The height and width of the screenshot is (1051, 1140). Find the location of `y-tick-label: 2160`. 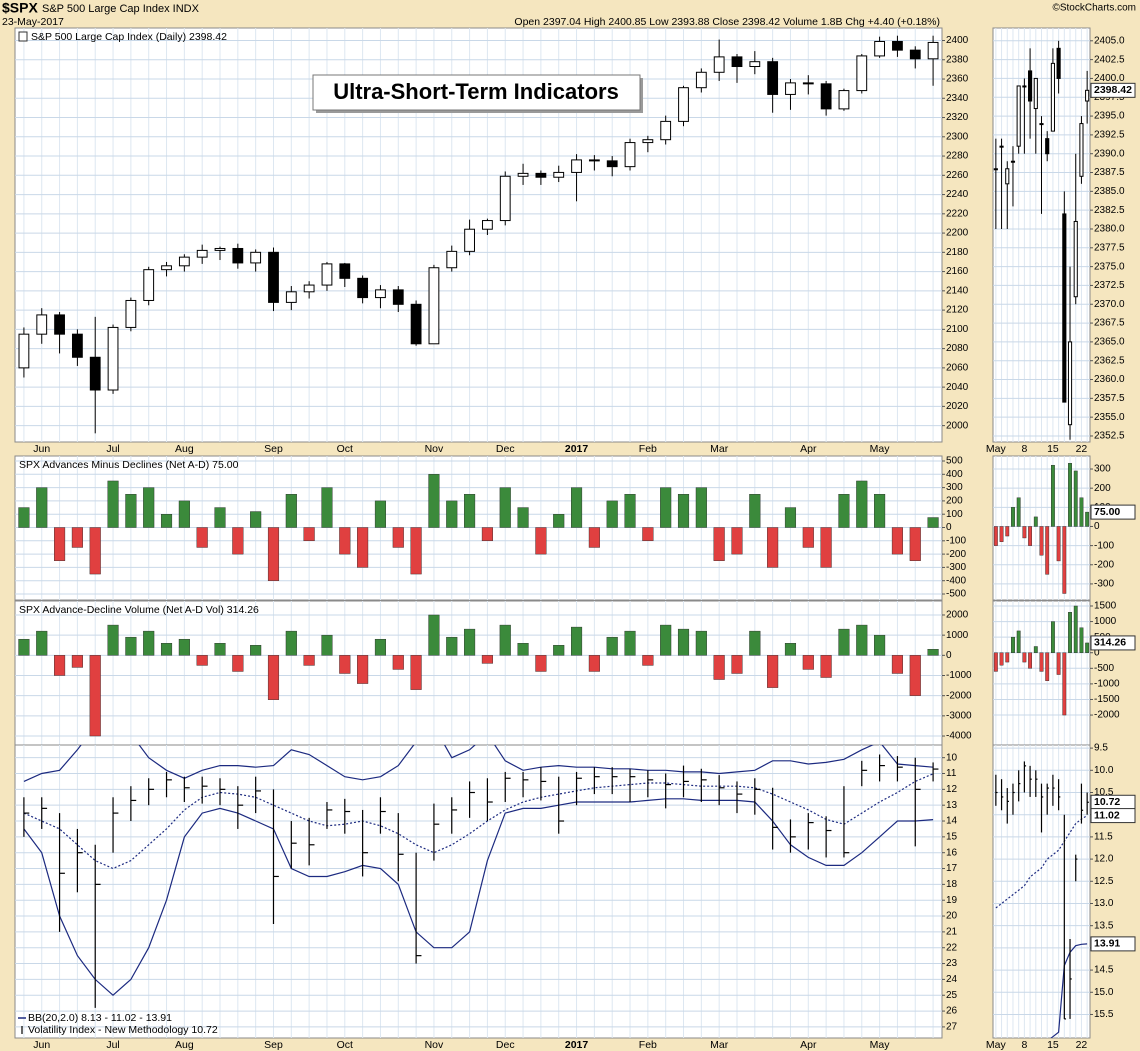

y-tick-label: 2160 is located at coordinates (957, 271).